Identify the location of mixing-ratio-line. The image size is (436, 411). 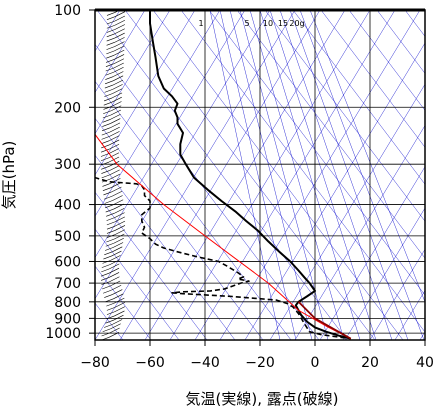
(258, 175).